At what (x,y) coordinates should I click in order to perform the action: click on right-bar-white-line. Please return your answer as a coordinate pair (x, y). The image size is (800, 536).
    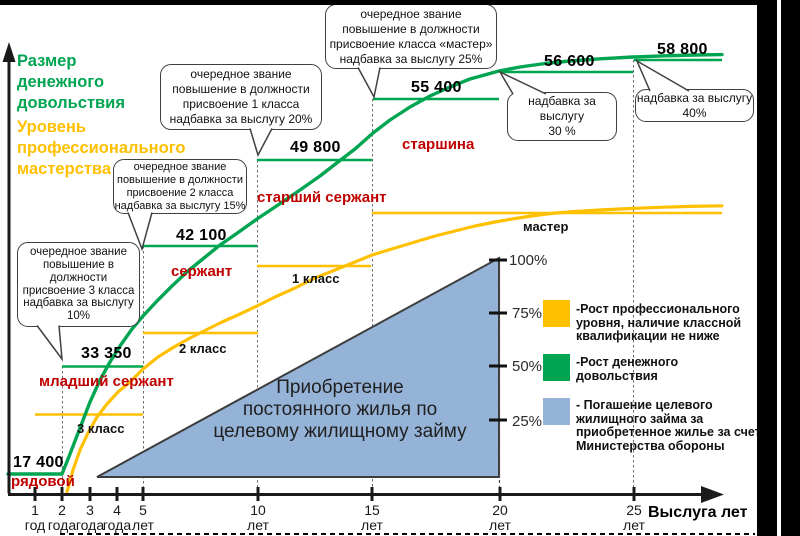
    Looking at the image, I should click on (779, 268).